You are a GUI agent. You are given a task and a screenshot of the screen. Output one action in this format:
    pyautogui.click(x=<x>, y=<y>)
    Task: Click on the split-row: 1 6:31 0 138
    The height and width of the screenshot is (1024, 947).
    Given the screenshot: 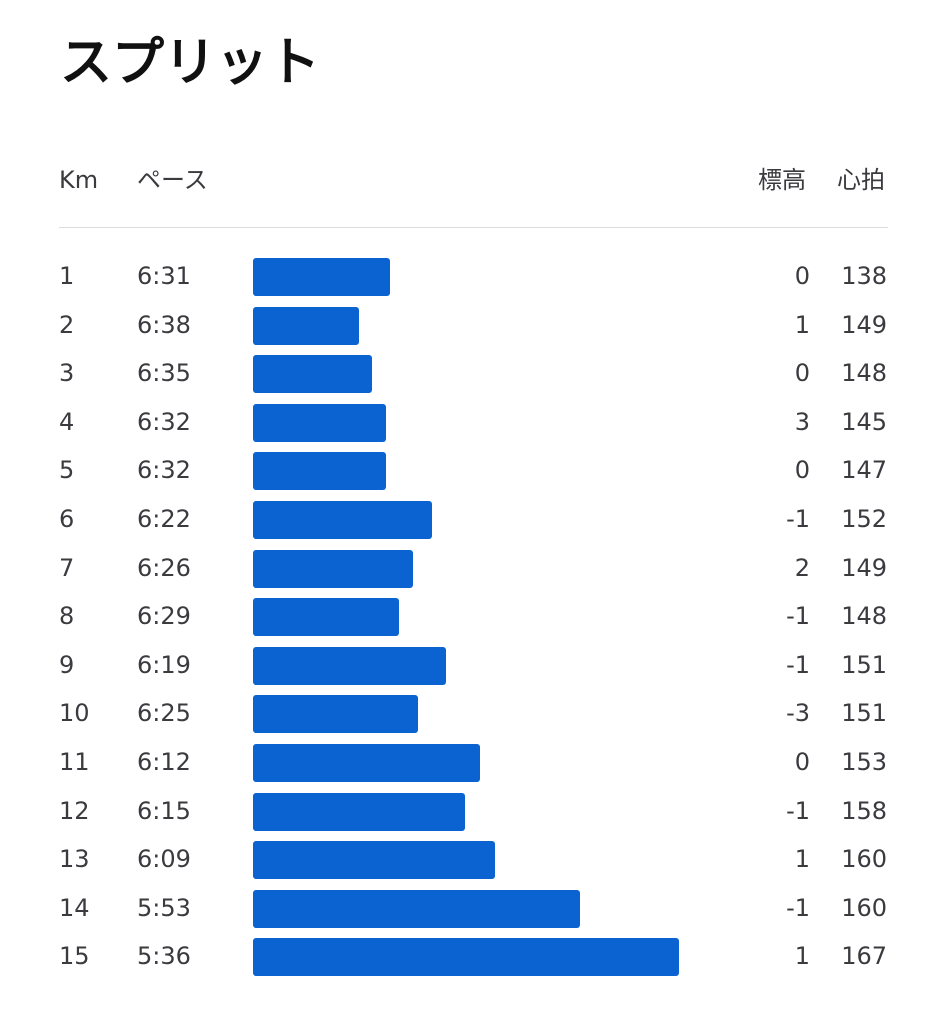 What is the action you would take?
    pyautogui.click(x=473, y=276)
    